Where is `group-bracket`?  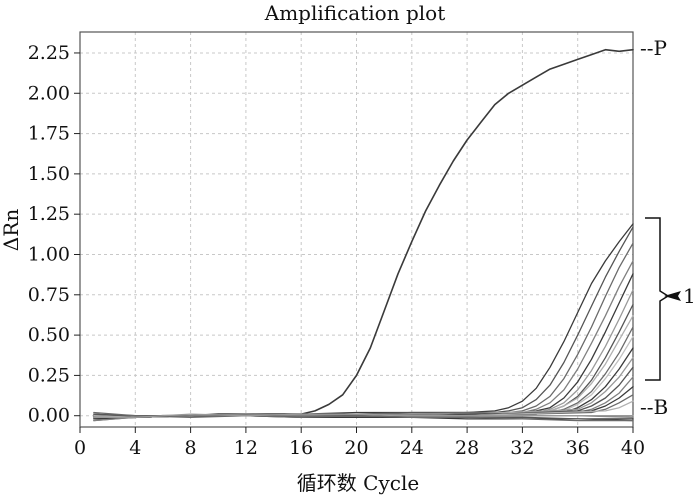
group-bracket is located at coordinates (657, 299).